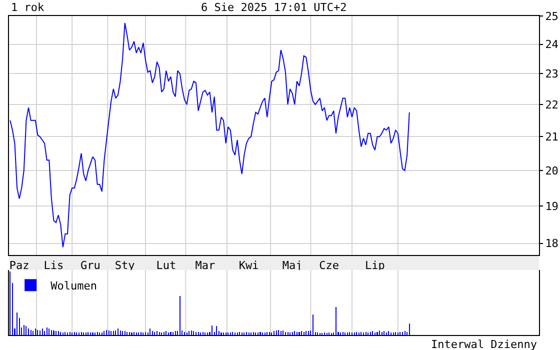 Image resolution: width=560 pixels, height=350 pixels. What do you see at coordinates (375, 265) in the screenshot?
I see `x-tick-label: Lip` at bounding box center [375, 265].